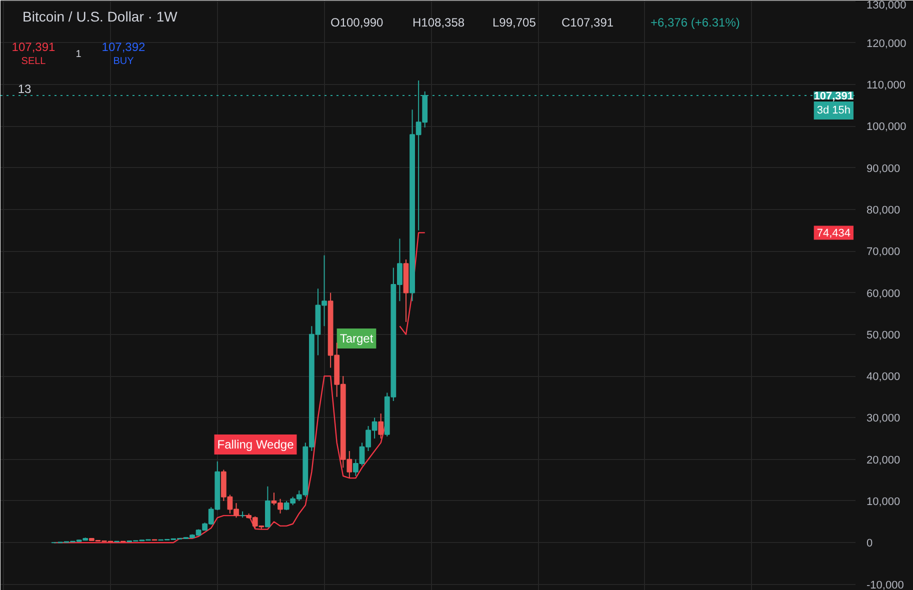 The height and width of the screenshot is (590, 913). I want to click on y-tick-label: 120,000, so click(886, 44).